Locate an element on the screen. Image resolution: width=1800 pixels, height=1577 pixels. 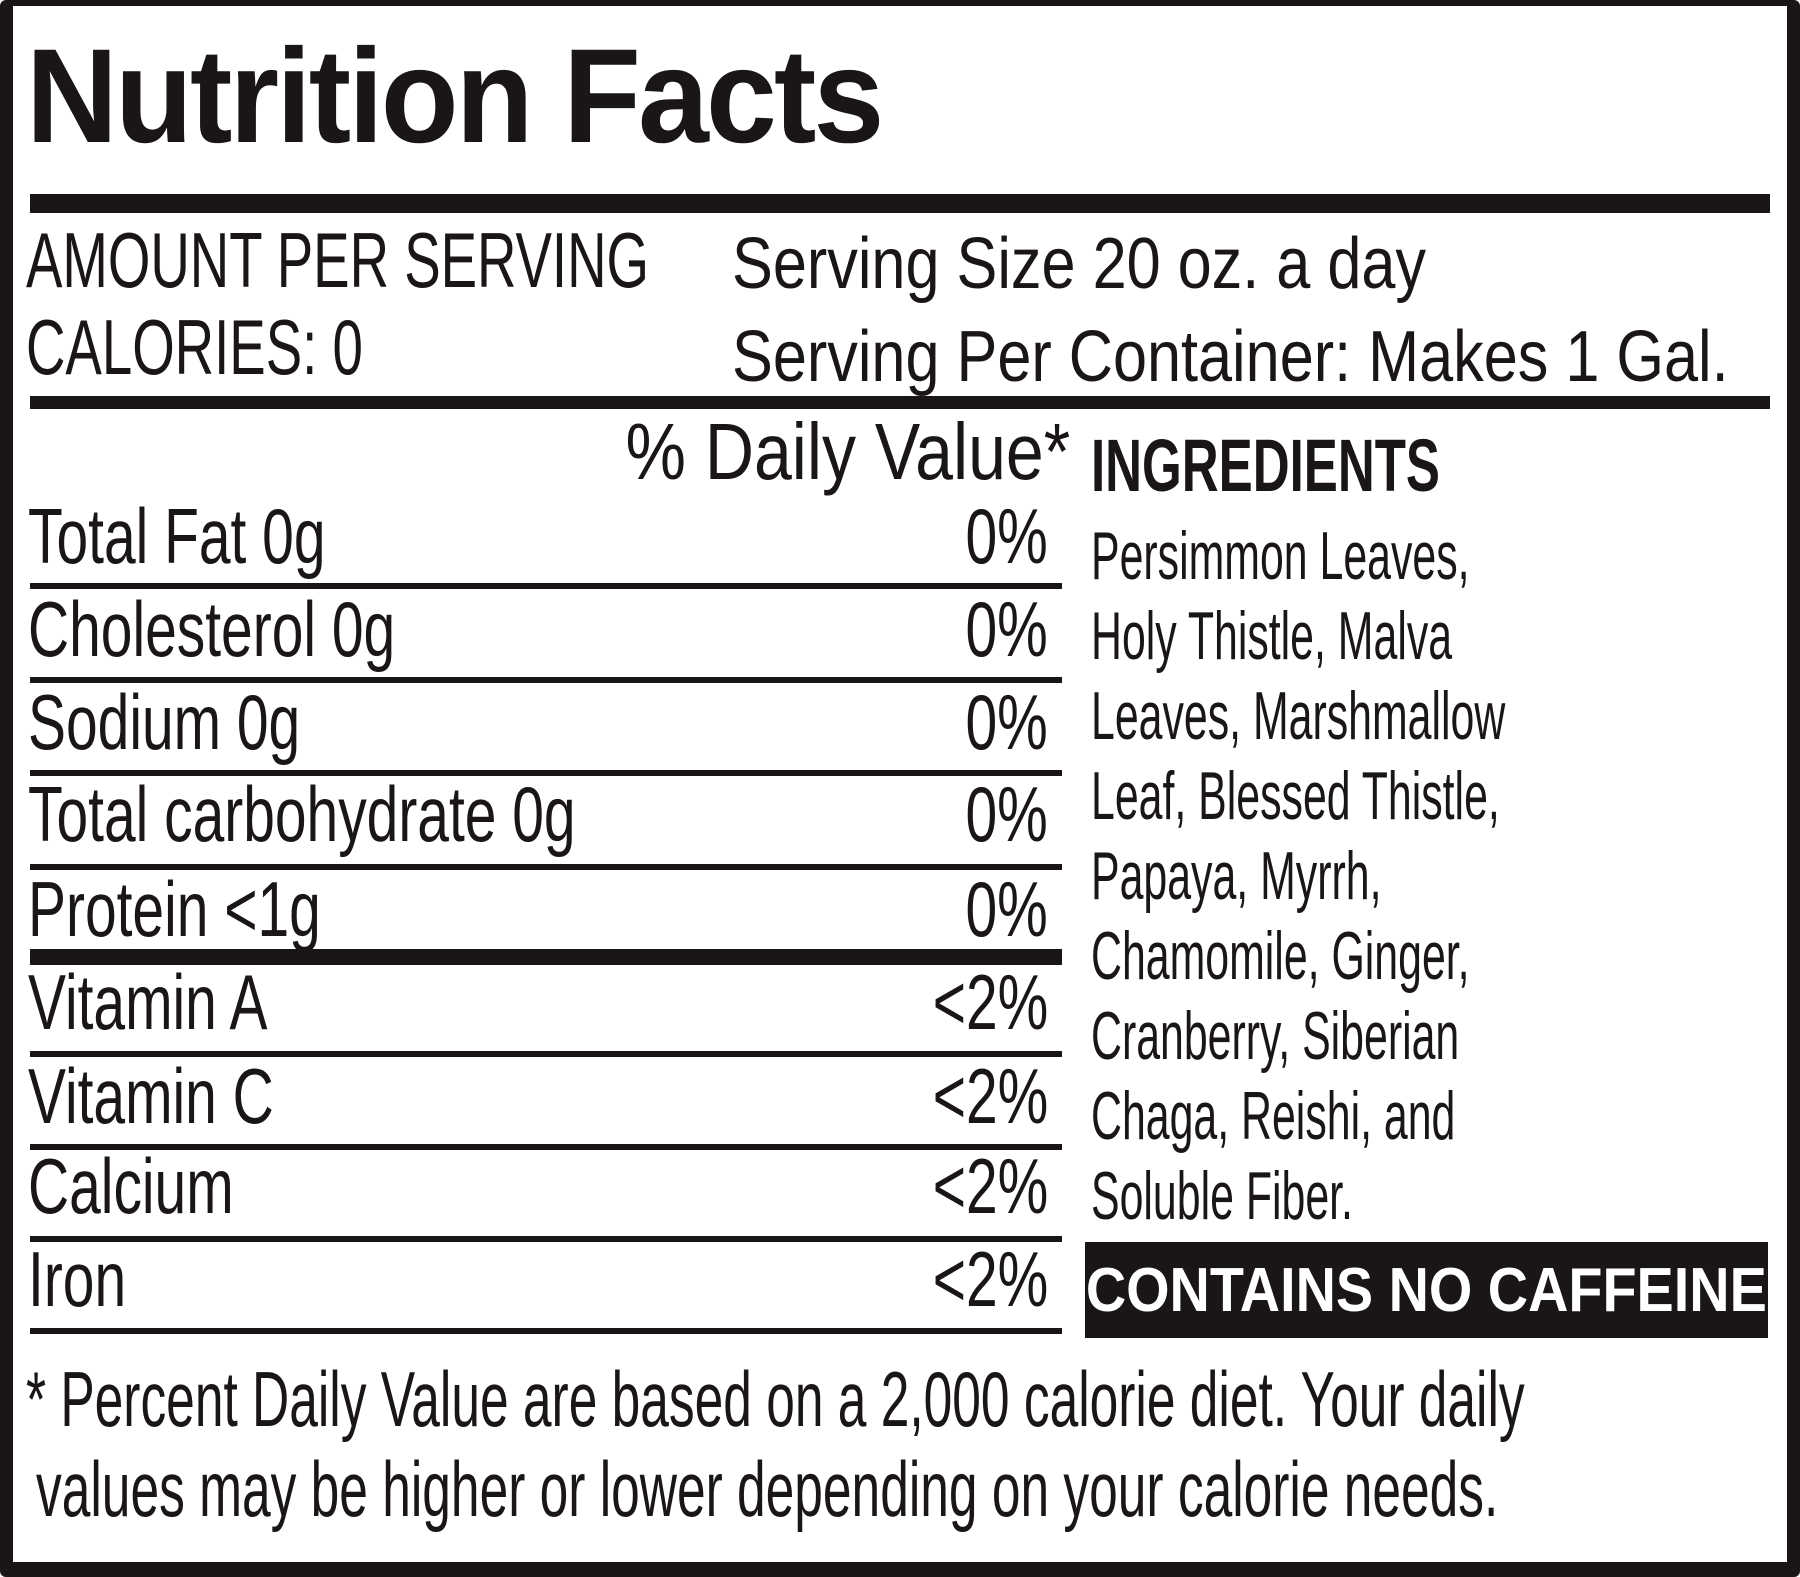
serving-size: Serving Size 20 oz. a day is located at coordinates (1079, 264).